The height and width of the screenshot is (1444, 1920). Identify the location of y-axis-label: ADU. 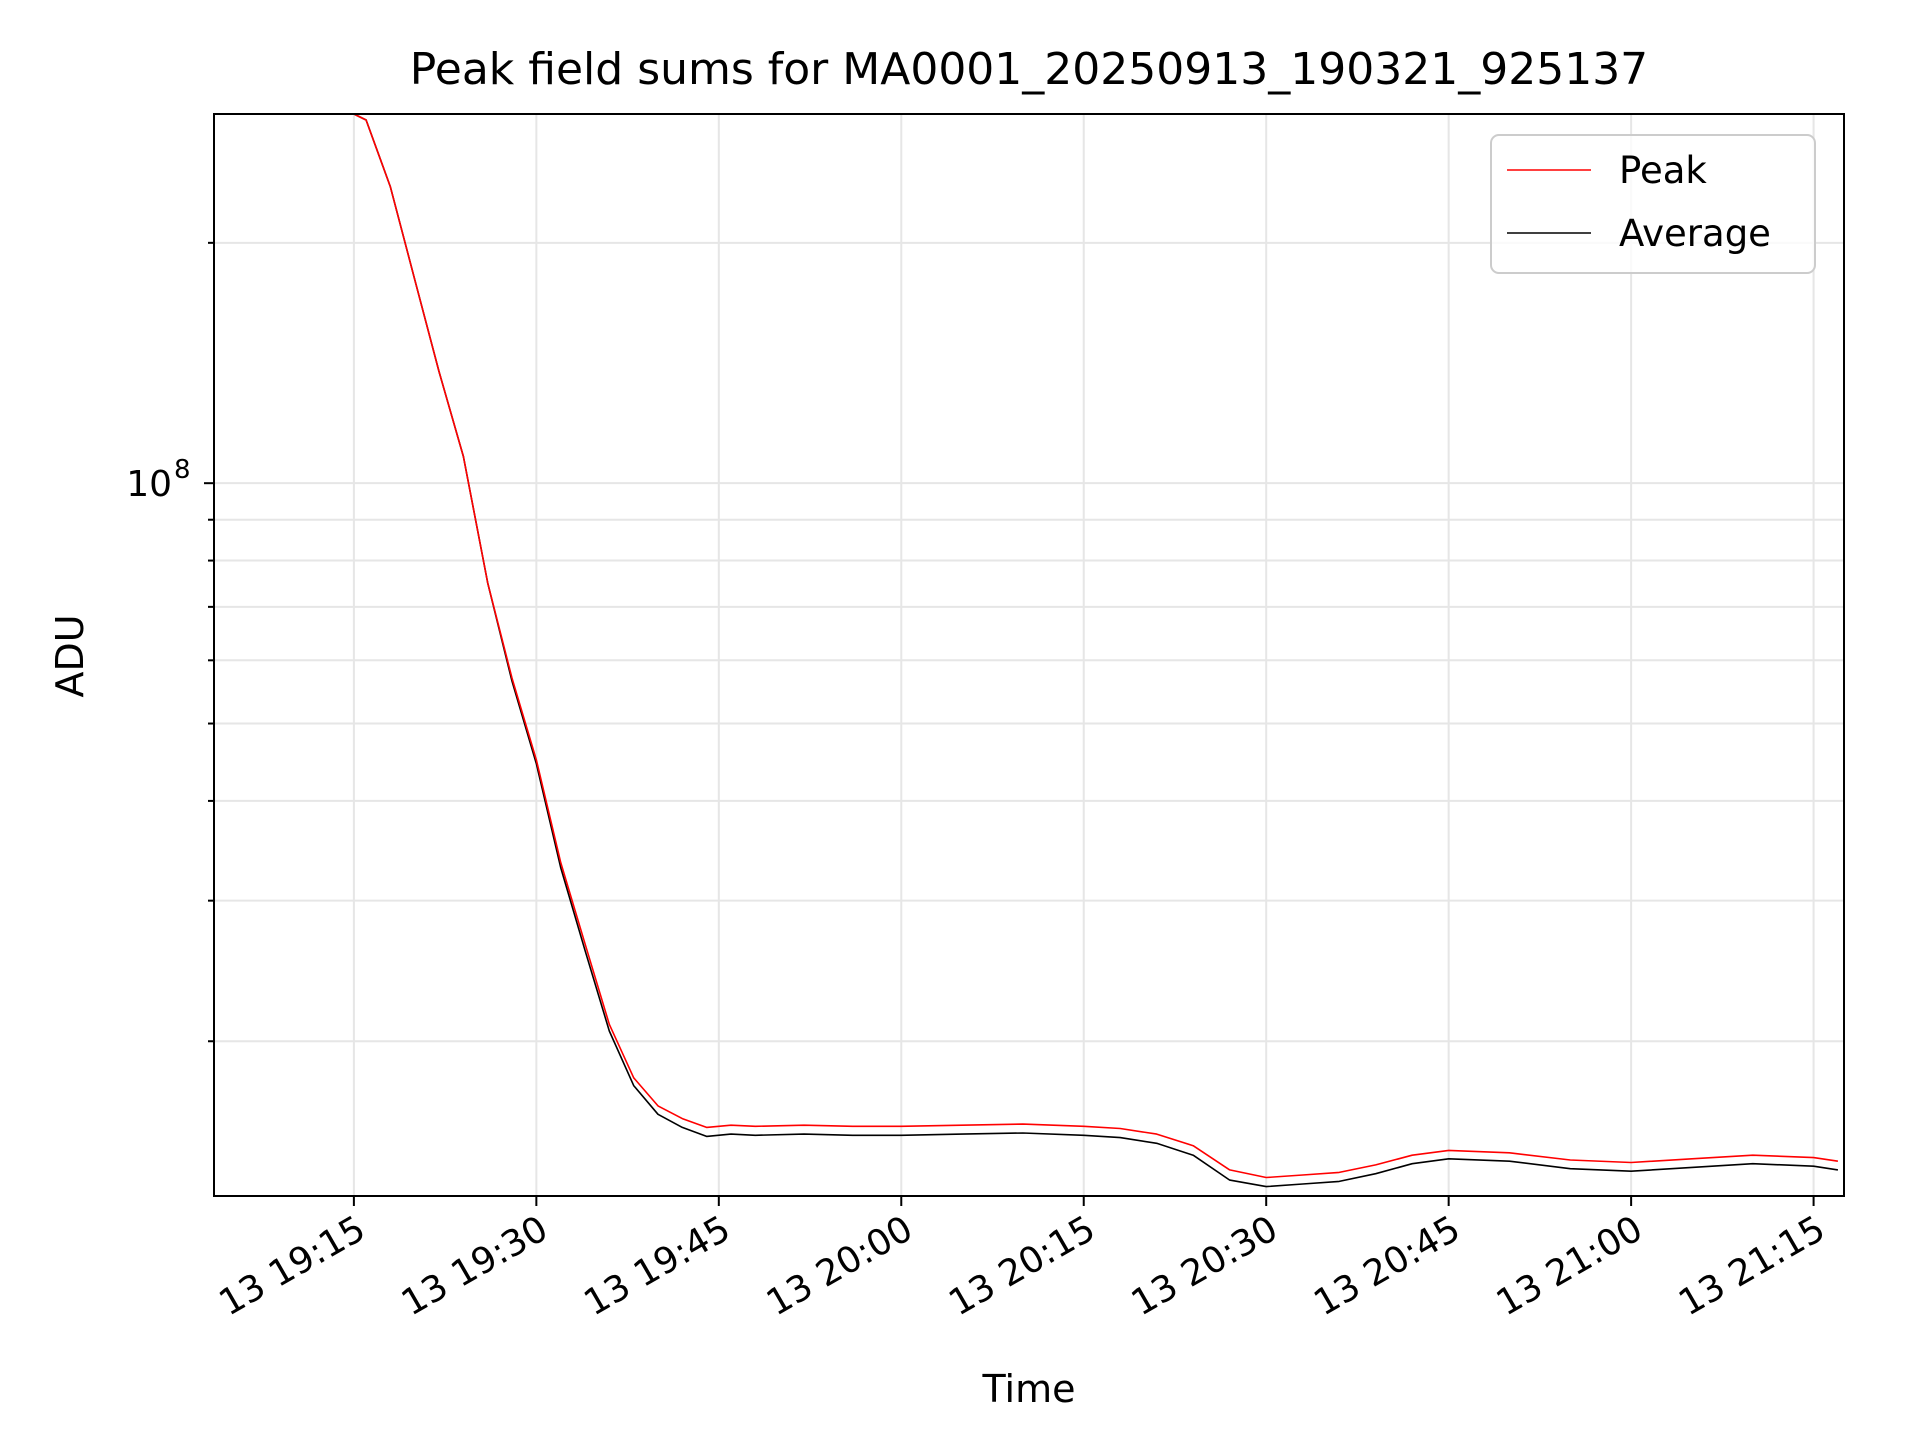
(70, 655).